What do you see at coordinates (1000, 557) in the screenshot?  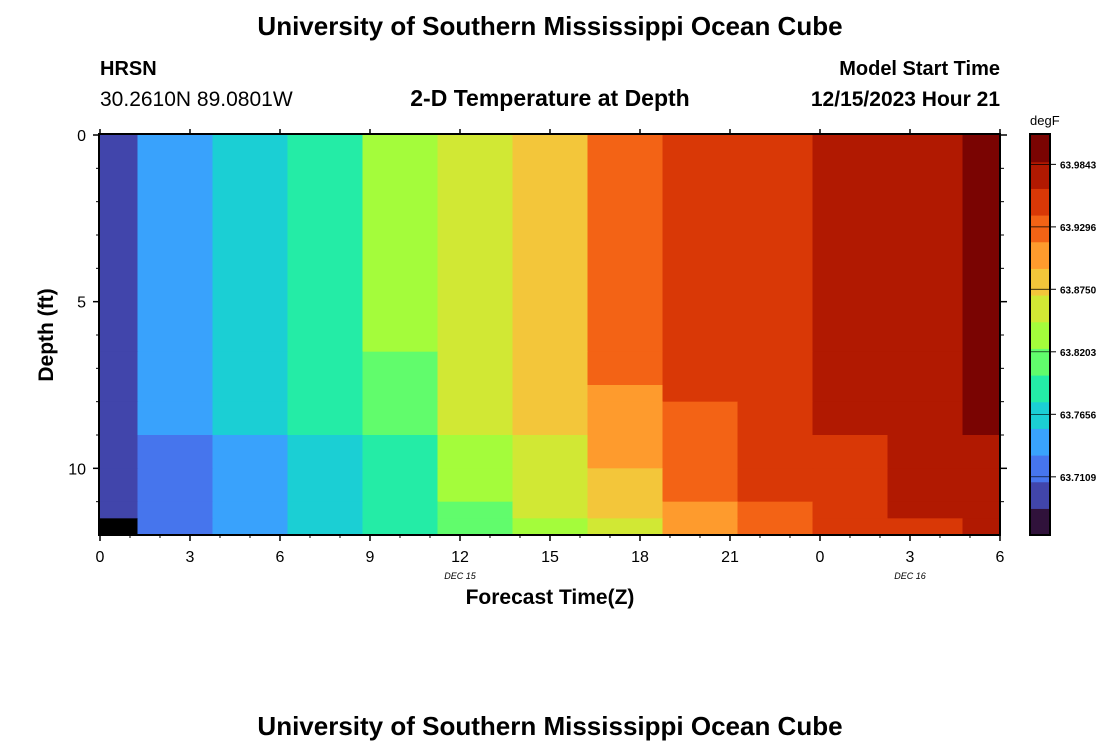 I see `x-tick-label: 6` at bounding box center [1000, 557].